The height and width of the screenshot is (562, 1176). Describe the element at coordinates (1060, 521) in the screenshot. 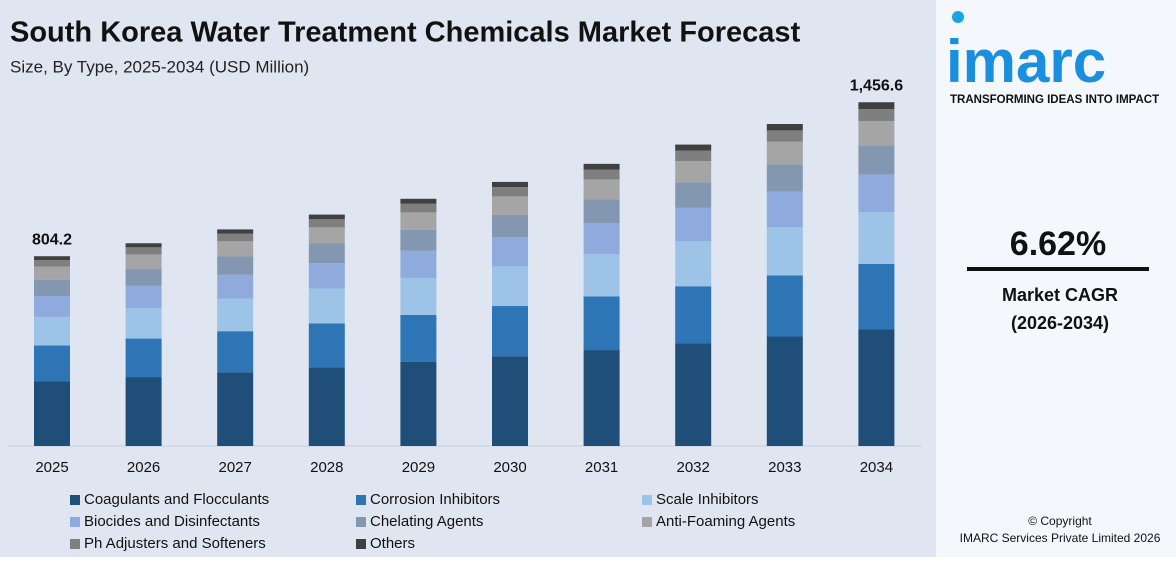

I see `copyright: © Copyright` at that location.